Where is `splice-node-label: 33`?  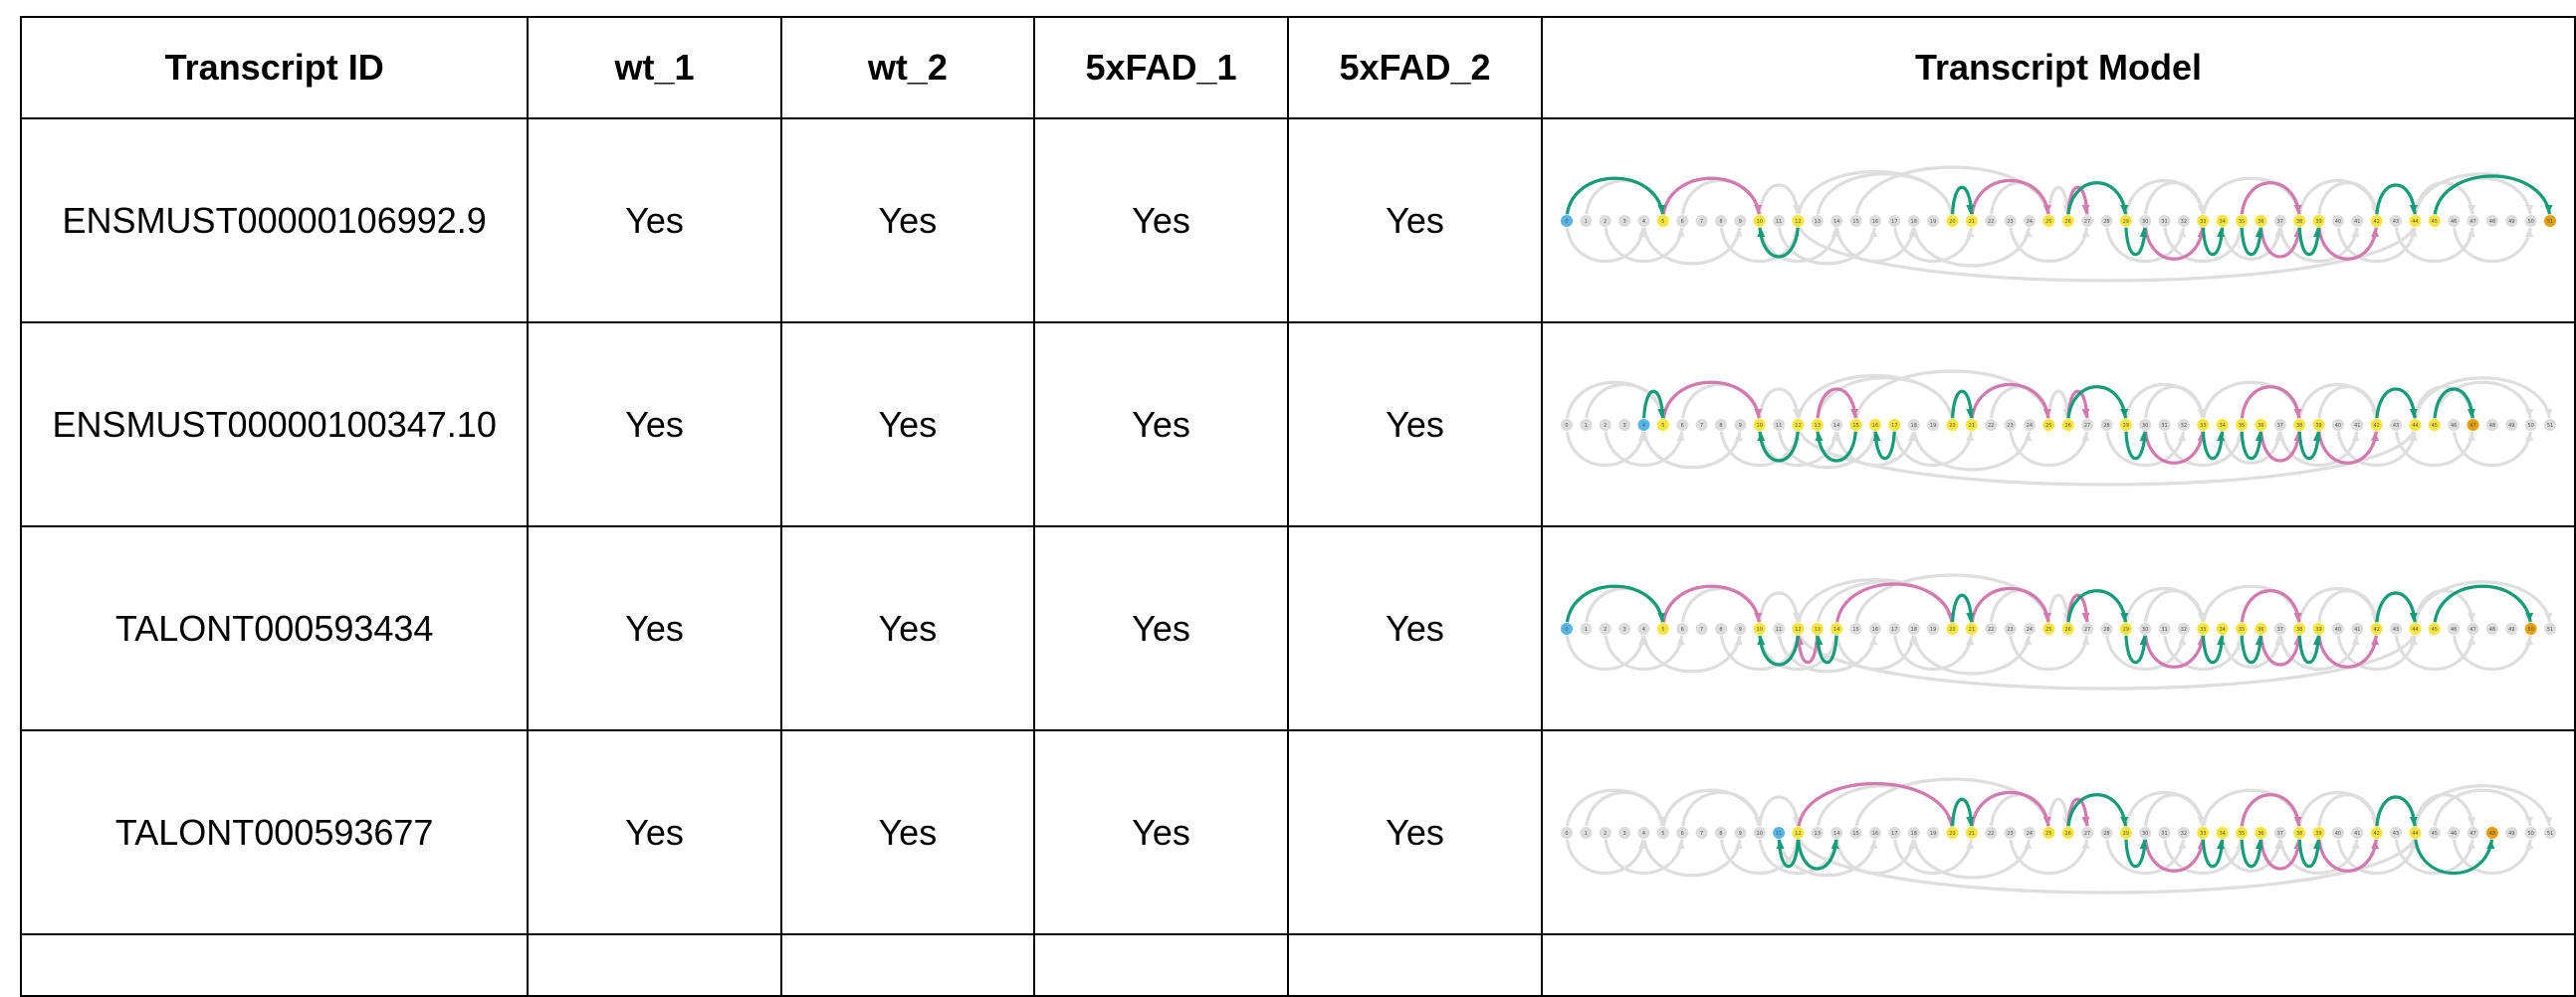 splice-node-label: 33 is located at coordinates (2203, 833).